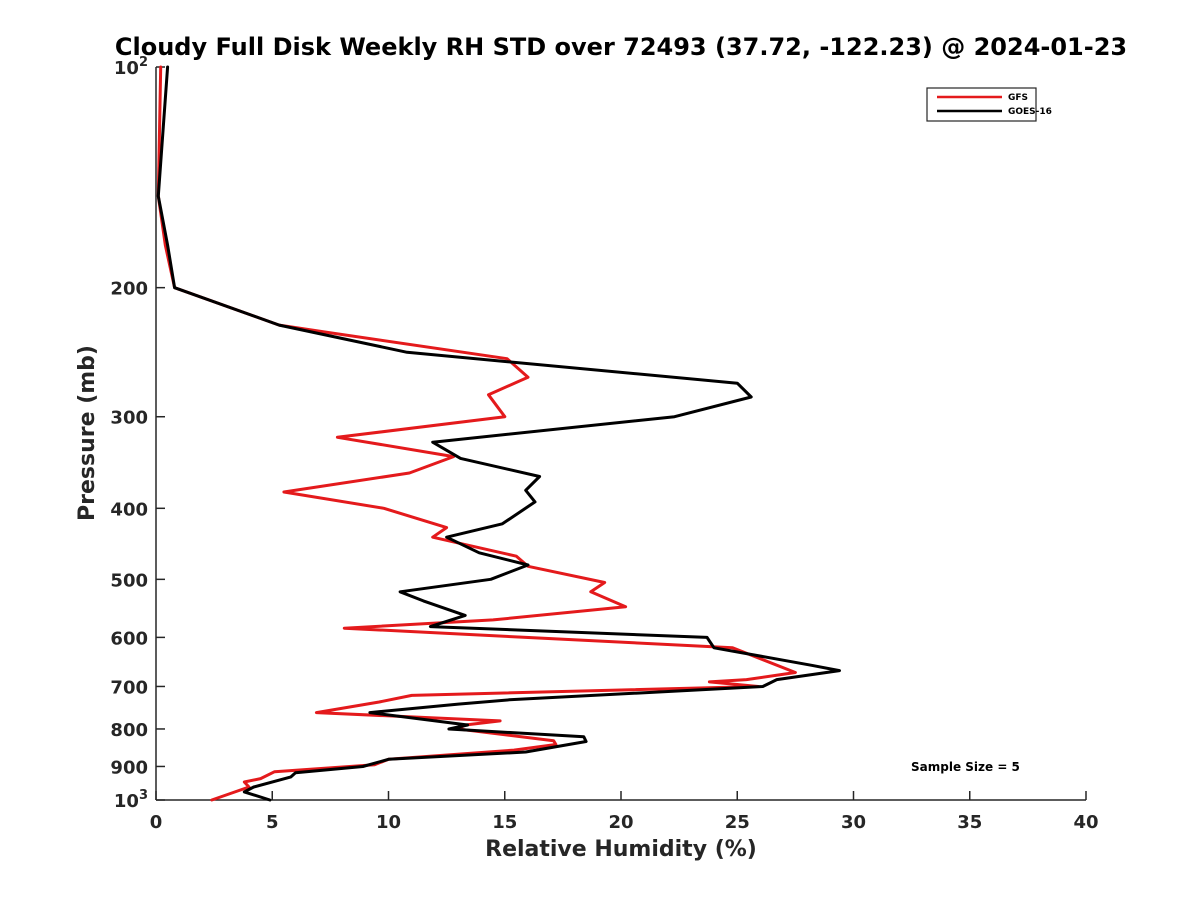 Image resolution: width=1200 pixels, height=900 pixels. What do you see at coordinates (129, 418) in the screenshot?
I see `y-tick-label: 300` at bounding box center [129, 418].